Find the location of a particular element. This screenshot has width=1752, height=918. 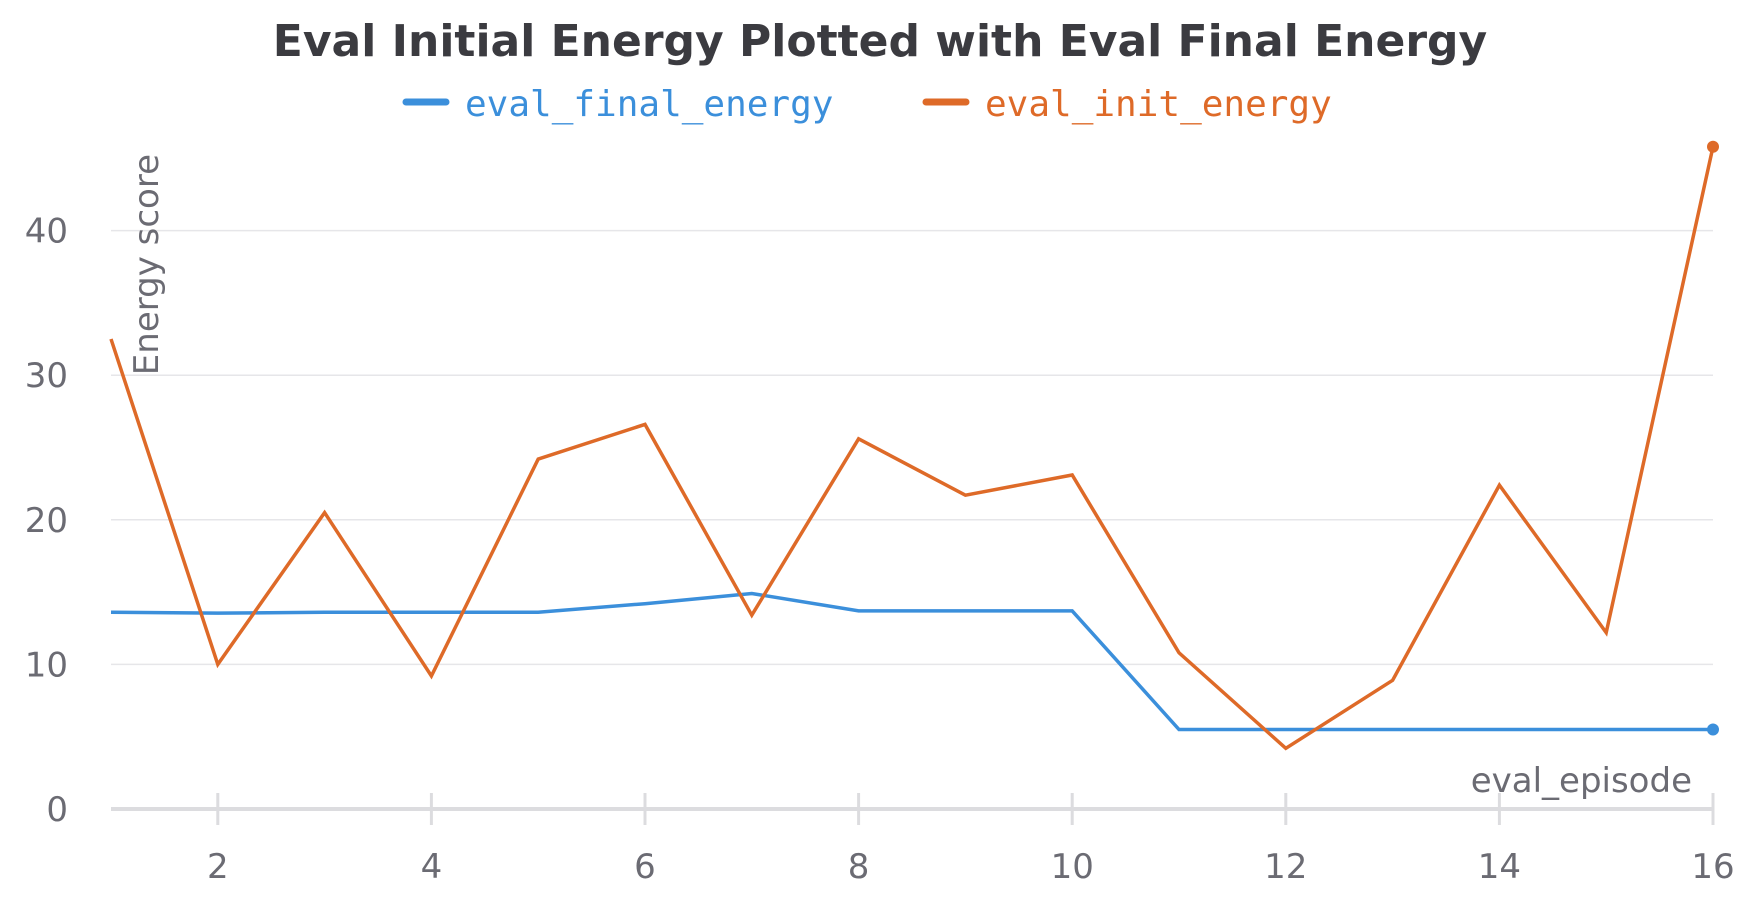

y-axis-ticks: 0 10 20 30 40 is located at coordinates (46, 521).